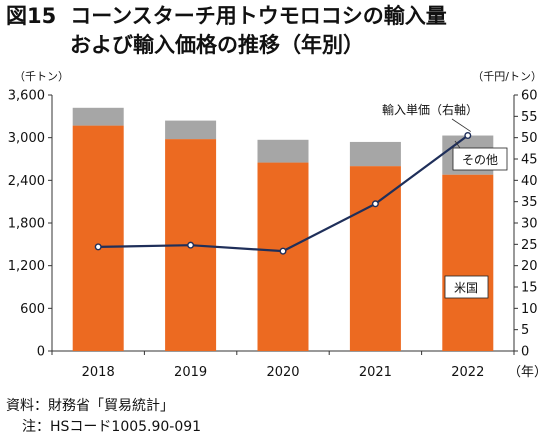 Image resolution: width=545 pixels, height=439 pixels. I want to click on x-unit: （年）, so click(526, 372).